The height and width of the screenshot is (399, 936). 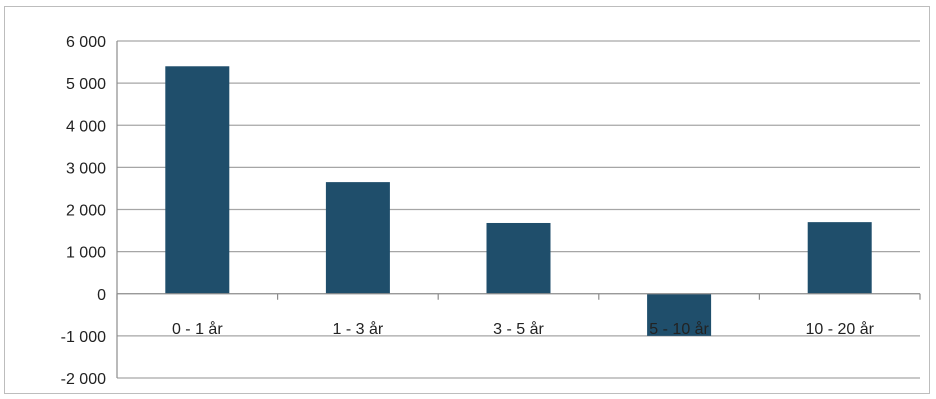 What do you see at coordinates (358, 329) in the screenshot?
I see `x-tick-label: 1 - 3 år` at bounding box center [358, 329].